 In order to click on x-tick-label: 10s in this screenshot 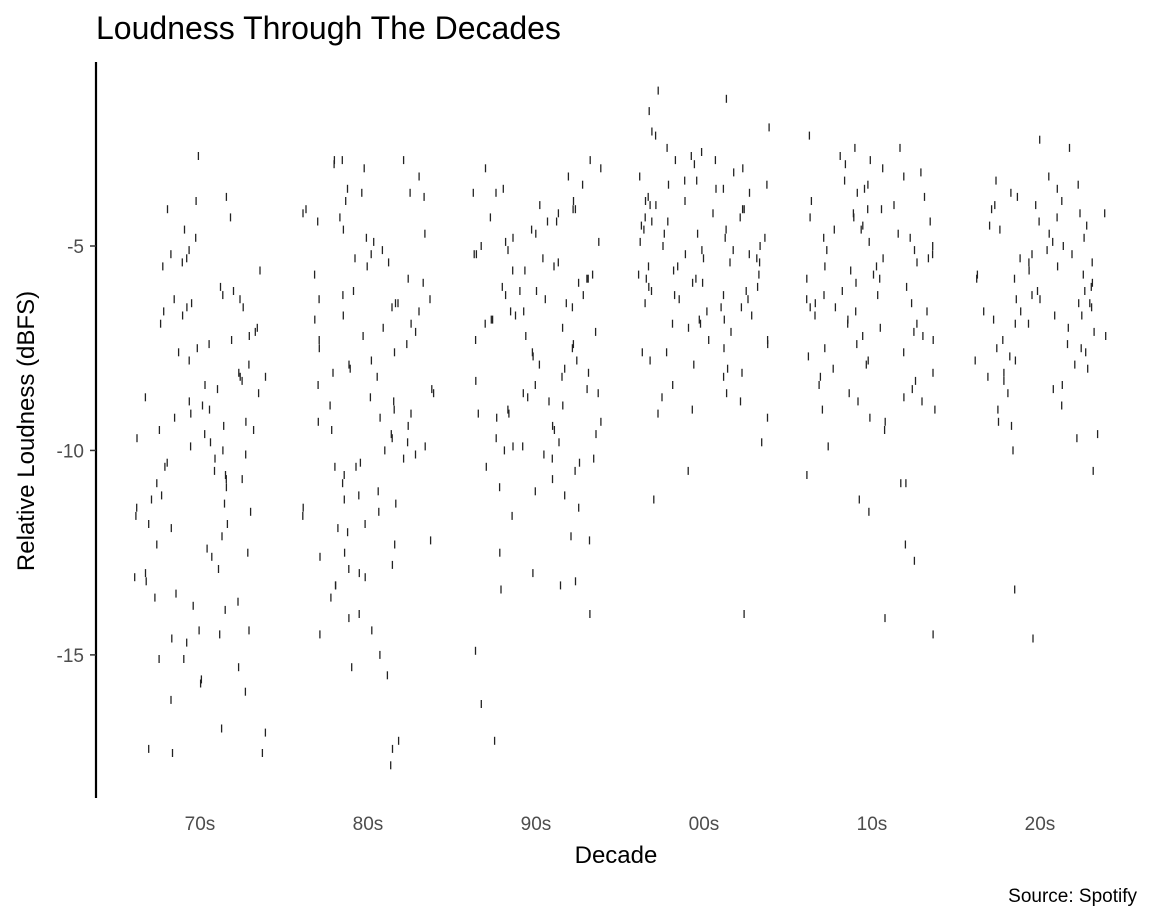, I will do `click(872, 824)`.